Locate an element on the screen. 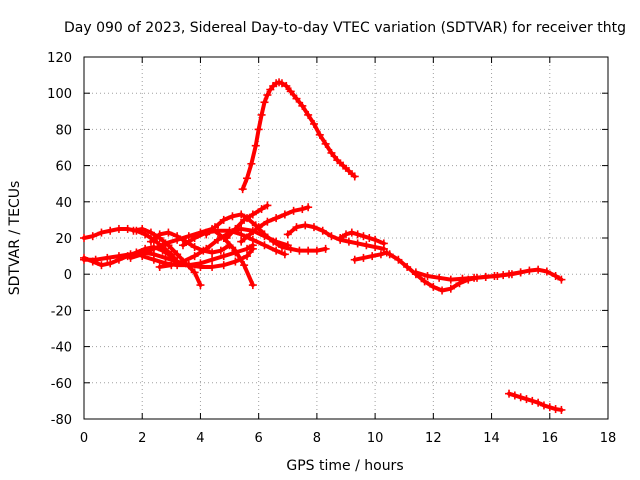 The image size is (640, 480). y-tick-label: 120 is located at coordinates (59, 58).